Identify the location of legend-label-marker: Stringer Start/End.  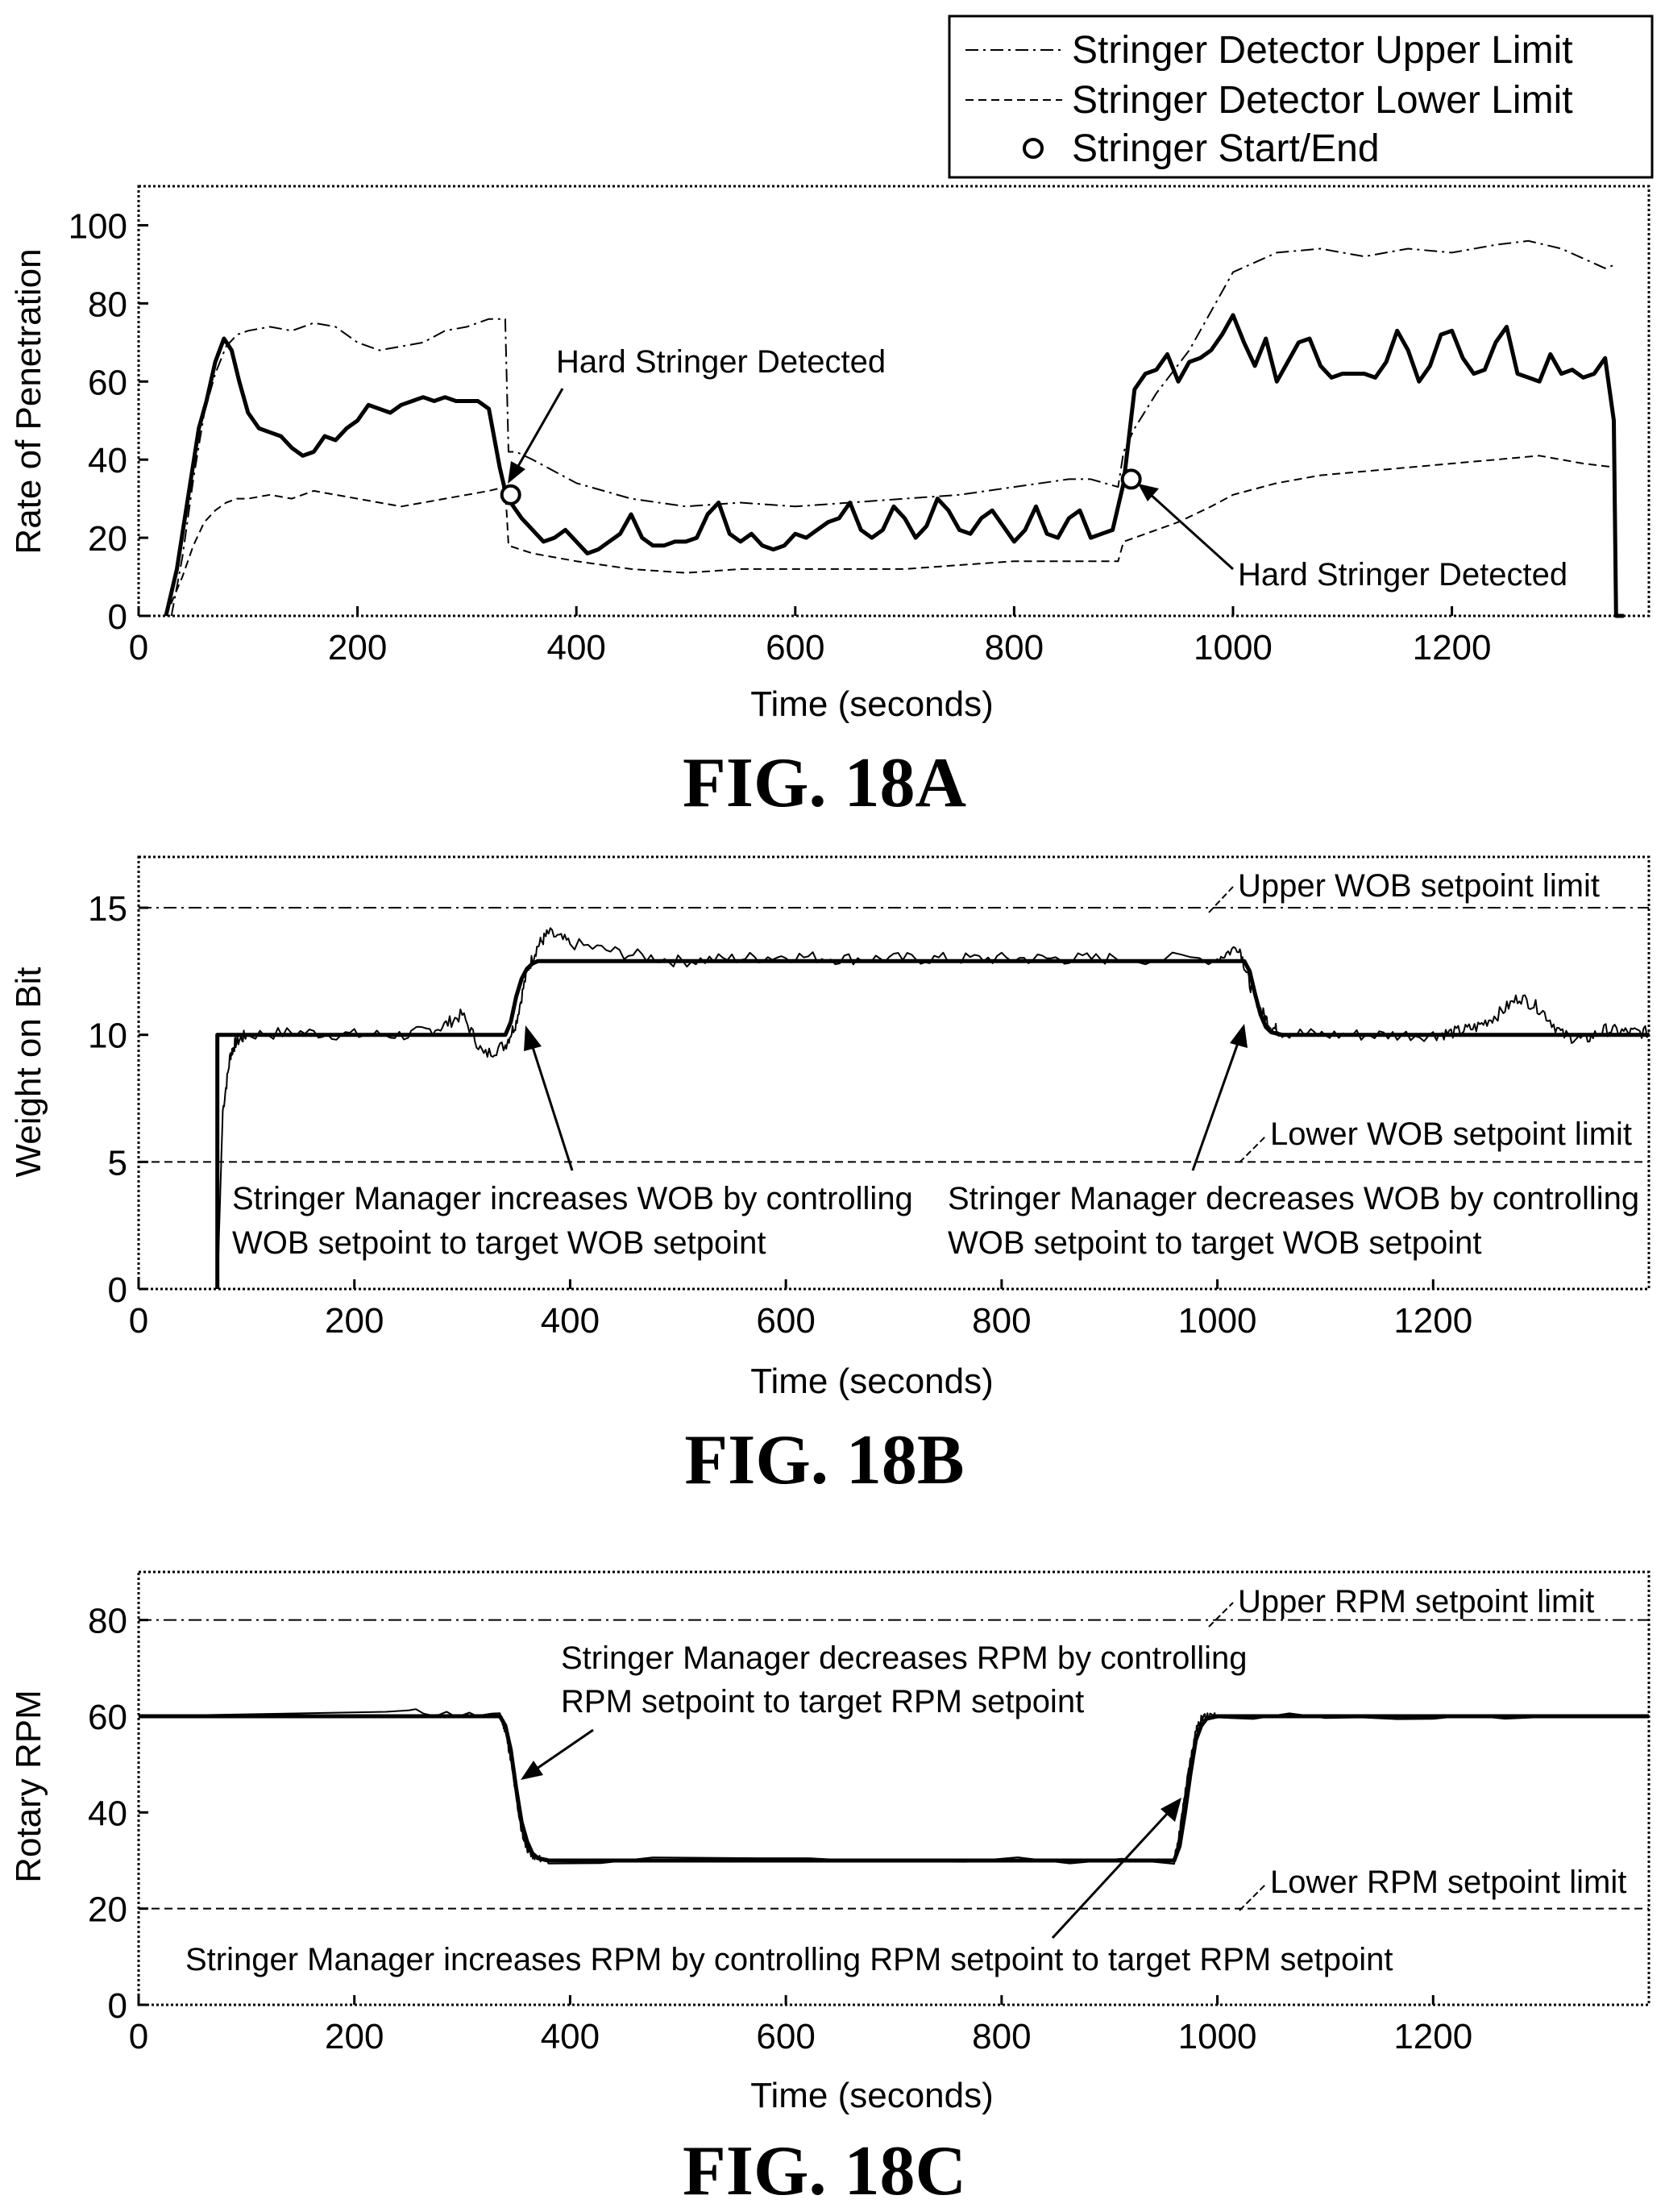
(1226, 148).